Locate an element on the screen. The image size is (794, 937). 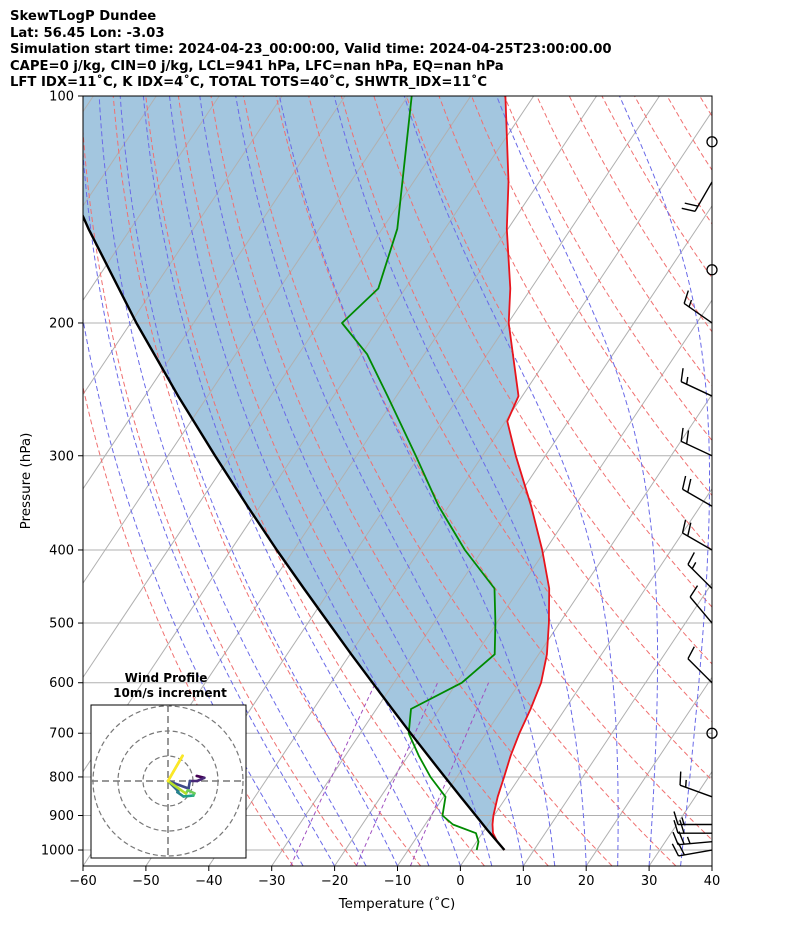
y-tick-label: 200 is located at coordinates (61, 323).